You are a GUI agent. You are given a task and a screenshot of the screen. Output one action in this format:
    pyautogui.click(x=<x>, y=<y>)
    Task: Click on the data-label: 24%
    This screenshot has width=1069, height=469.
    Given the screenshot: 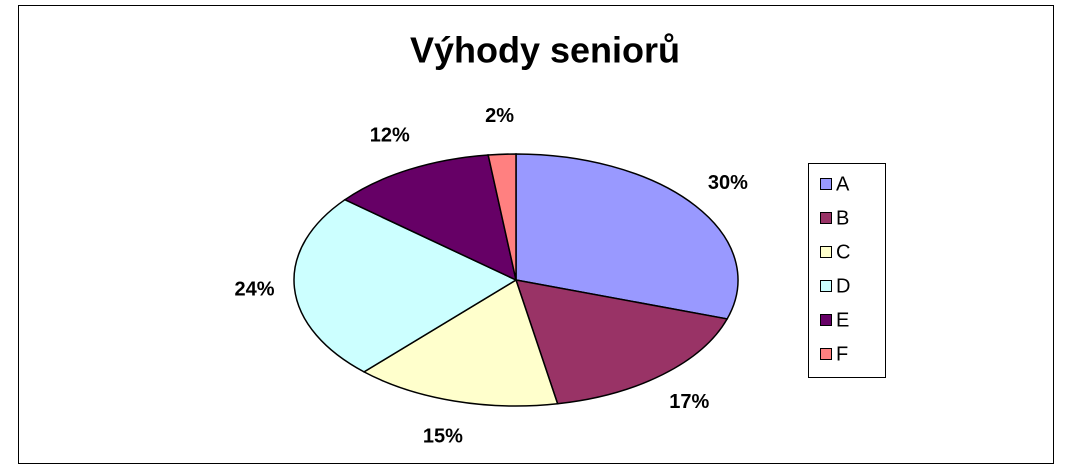 What is the action you would take?
    pyautogui.click(x=255, y=290)
    